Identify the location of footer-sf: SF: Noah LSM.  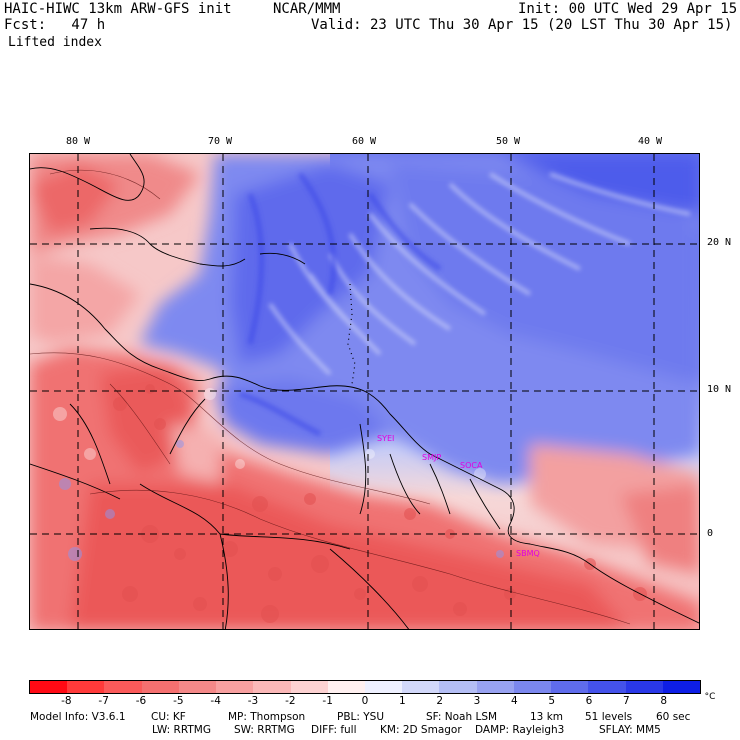
(462, 717).